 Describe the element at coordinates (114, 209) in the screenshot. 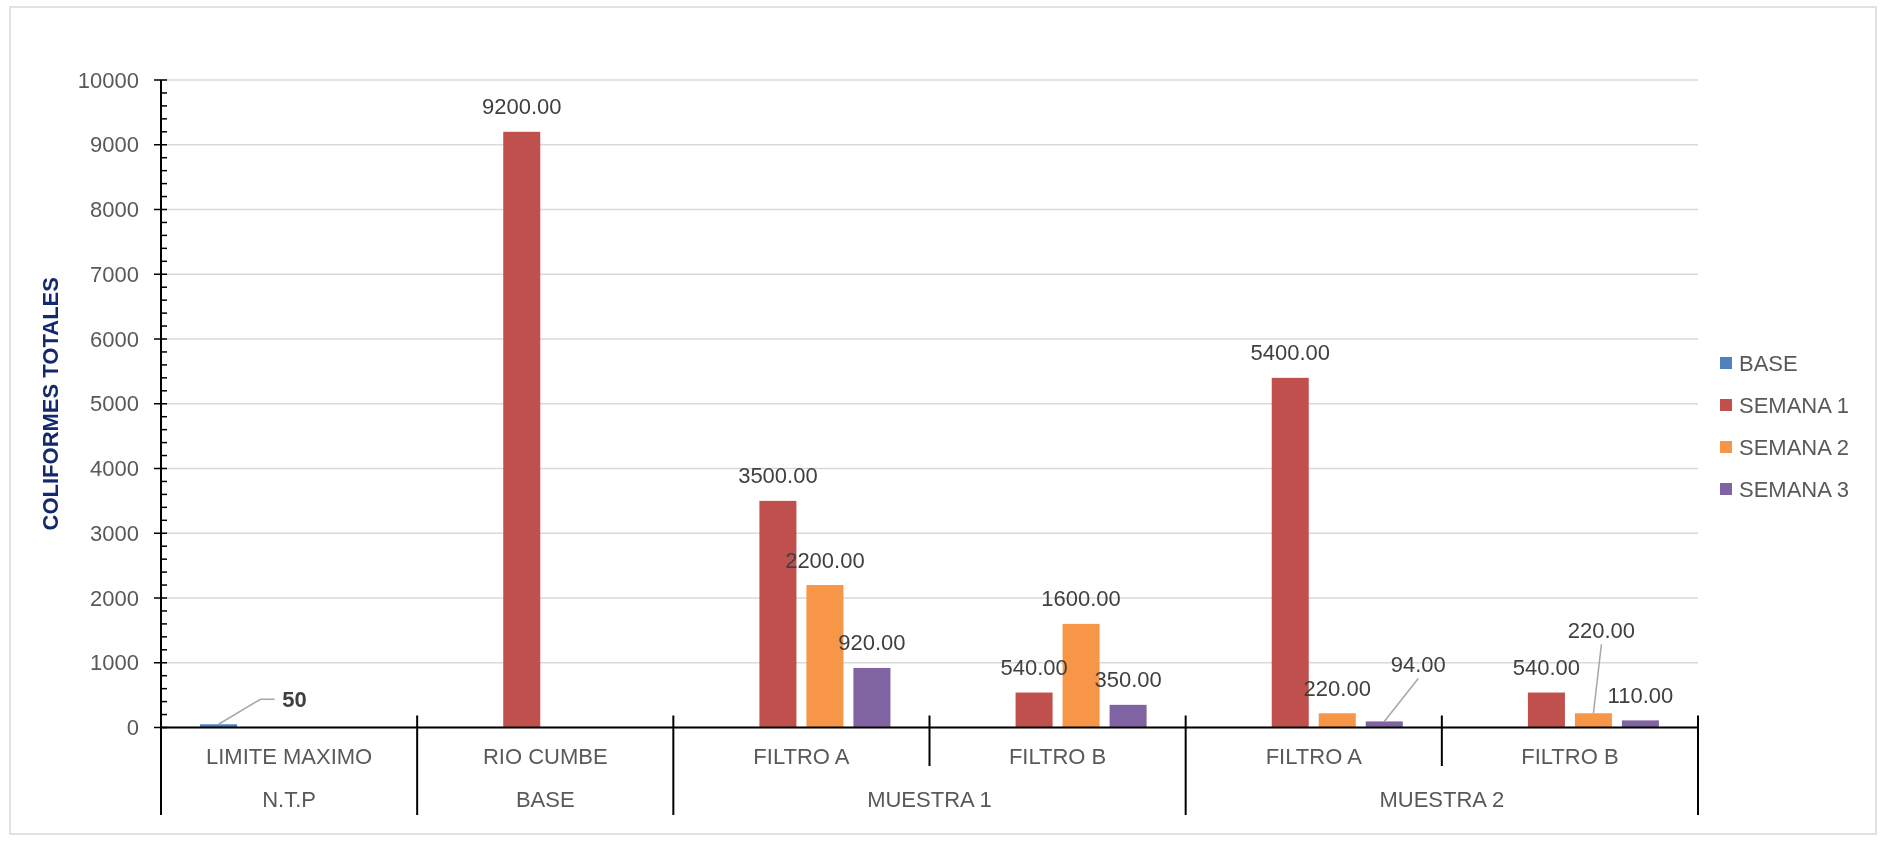

I see `y-tick-label: 8000` at that location.